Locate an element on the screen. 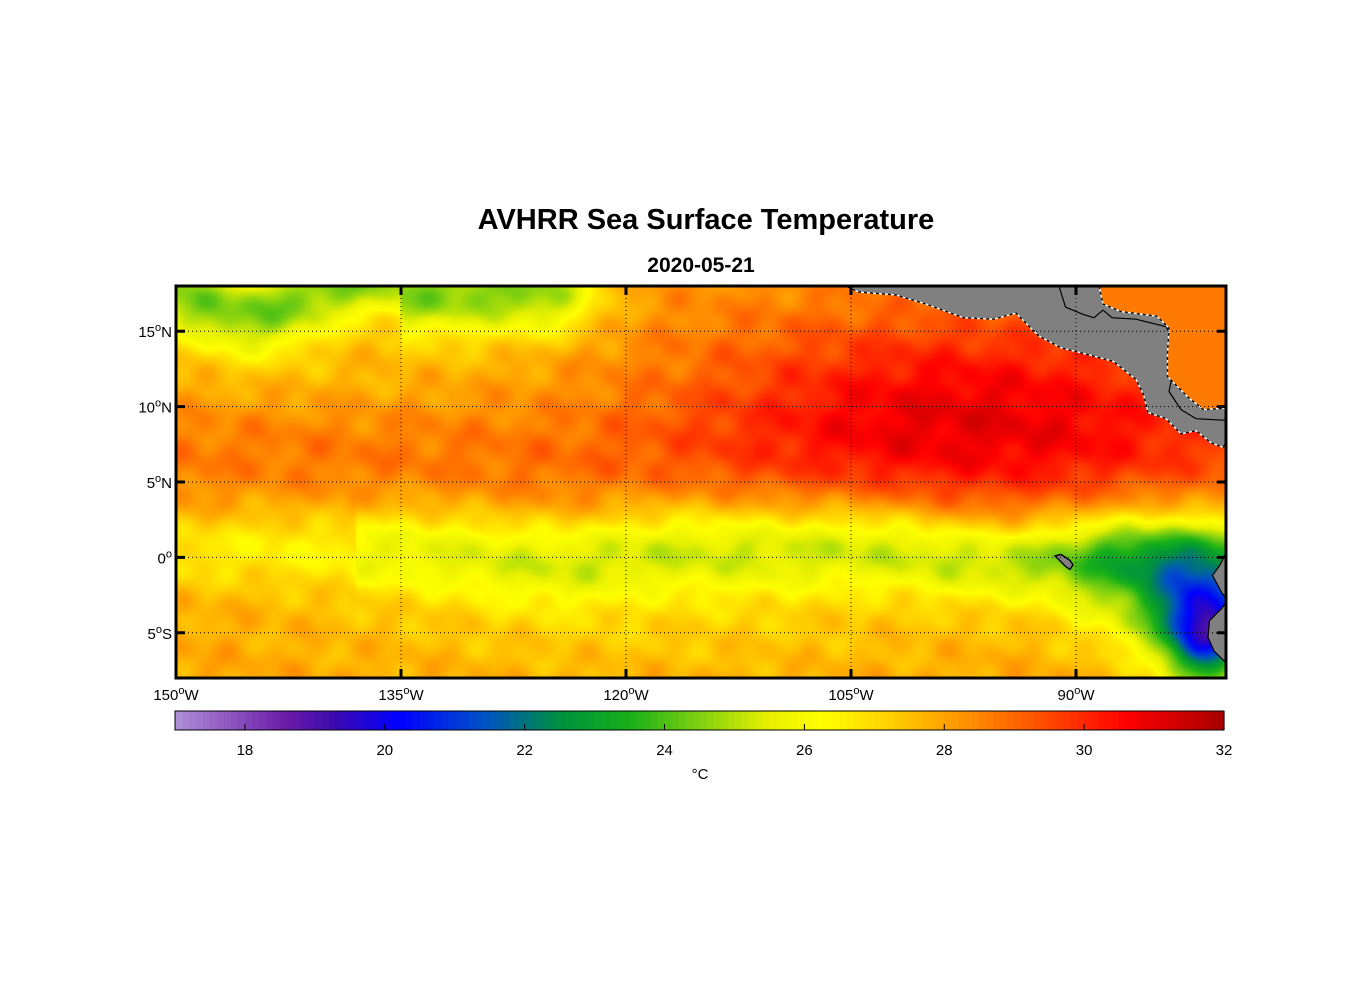 The image size is (1356, 1000). colorbar-tick-label: 18 is located at coordinates (245, 750).